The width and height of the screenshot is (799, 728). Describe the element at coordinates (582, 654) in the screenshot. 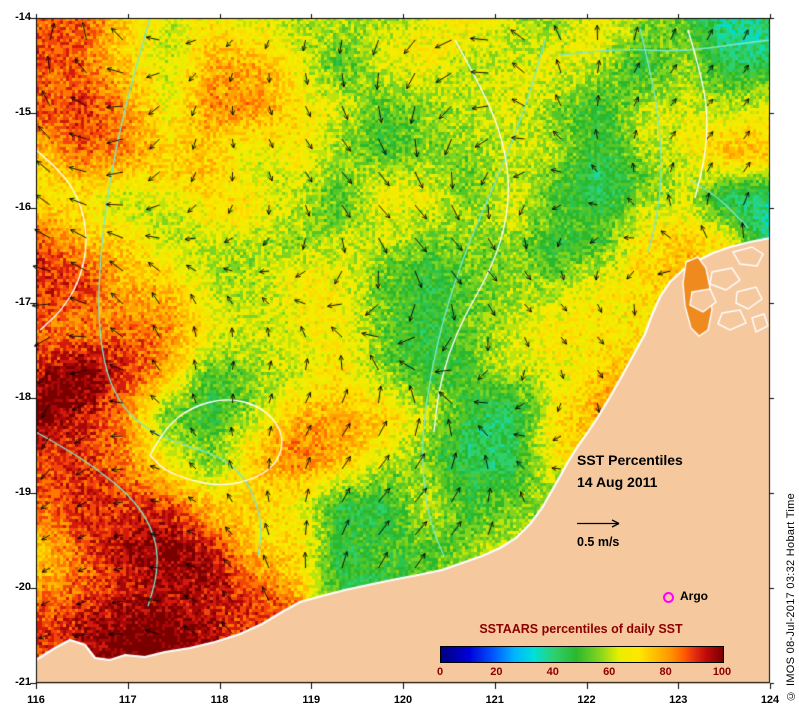

I see `colorbar` at that location.